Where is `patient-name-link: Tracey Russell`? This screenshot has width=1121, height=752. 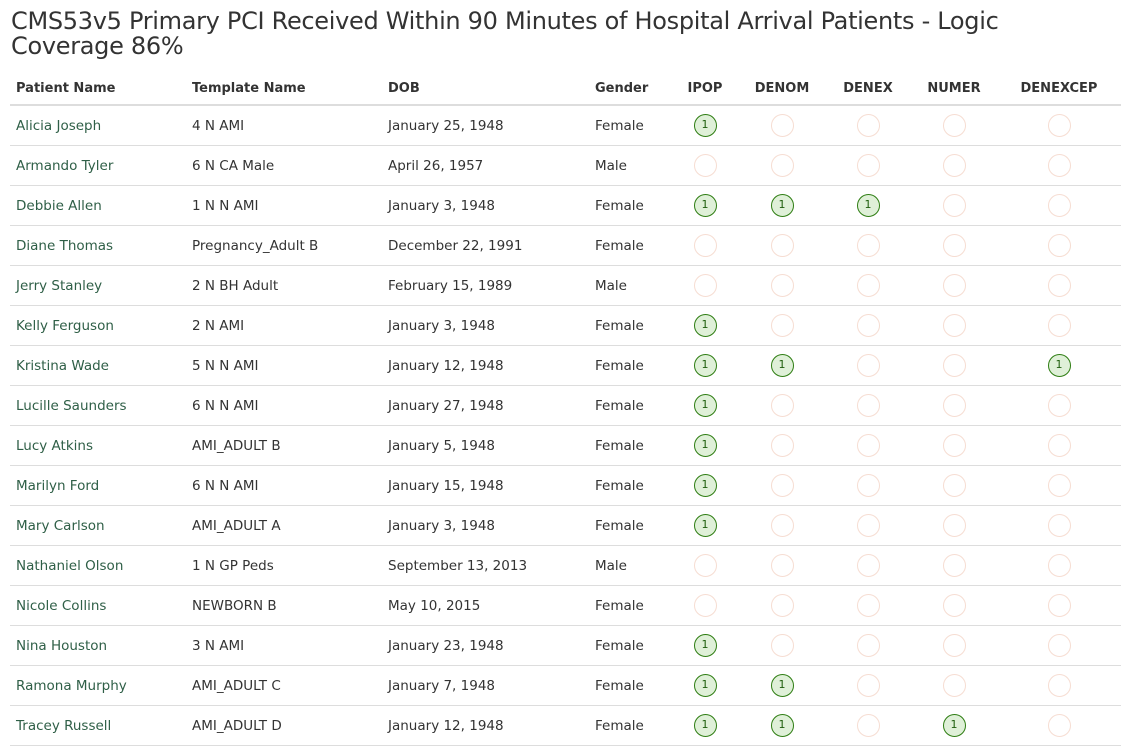 patient-name-link: Tracey Russell is located at coordinates (64, 725).